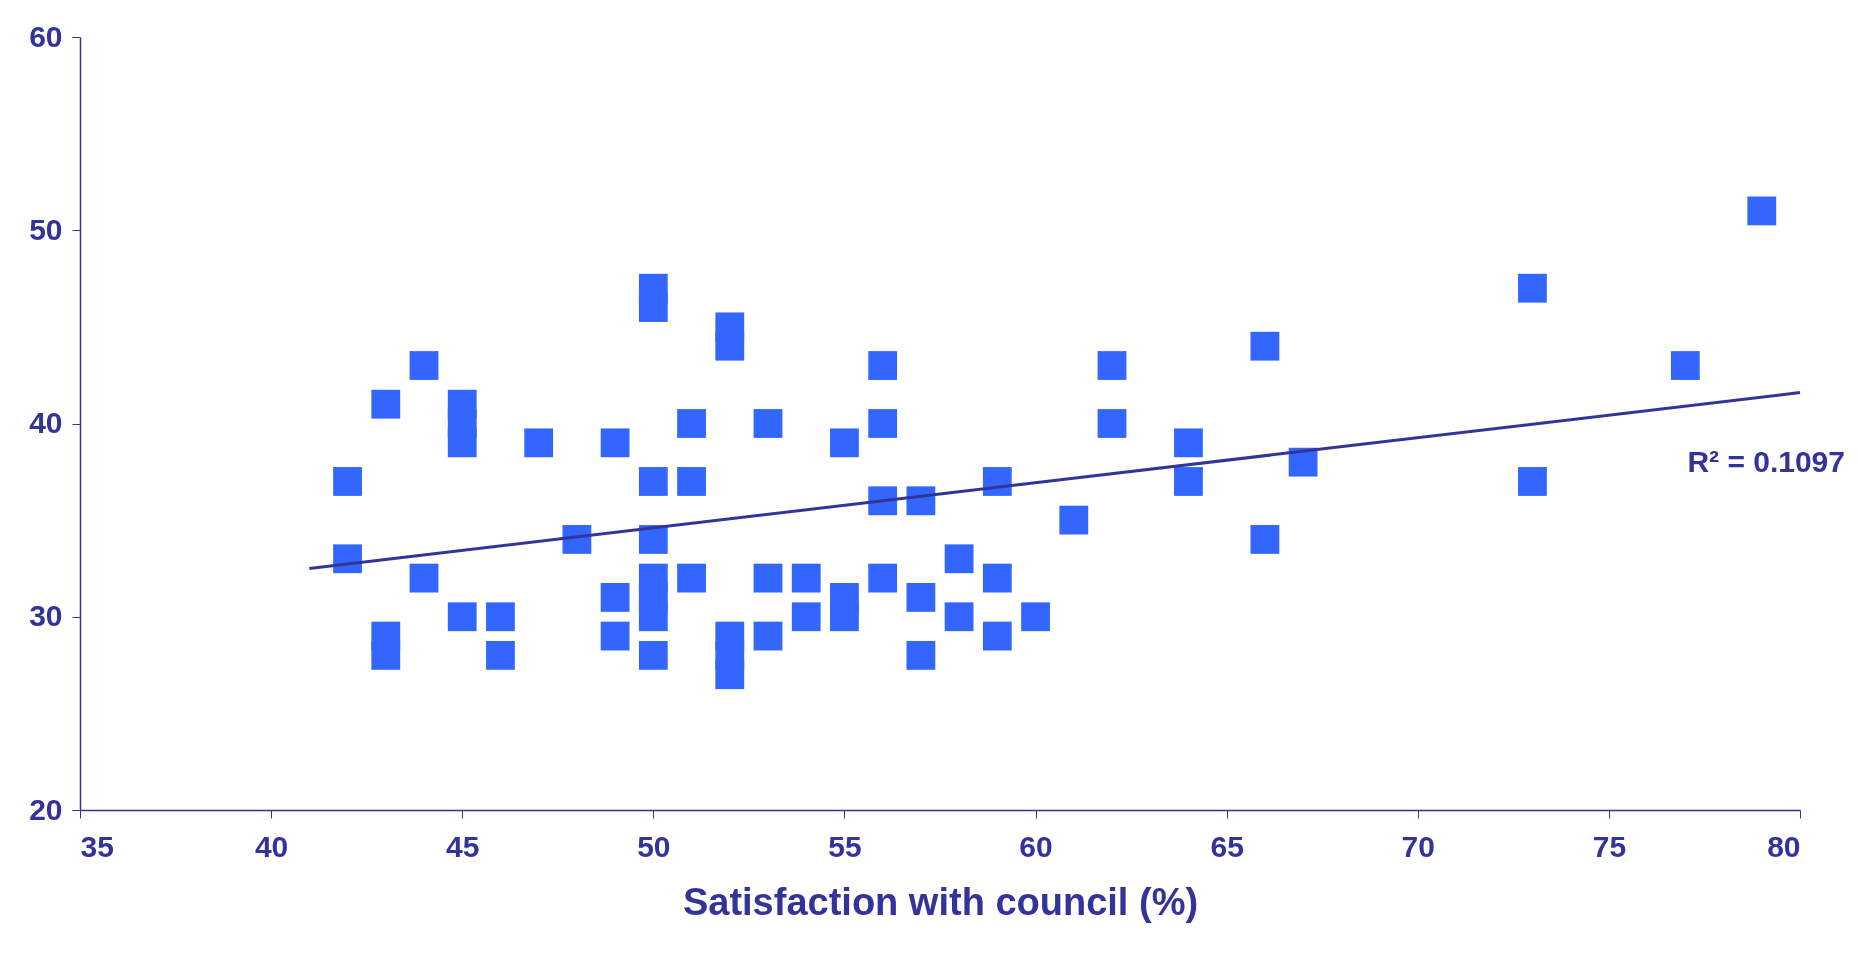 Image resolution: width=1858 pixels, height=959 pixels. I want to click on y-tick-label: 30, so click(46, 616).